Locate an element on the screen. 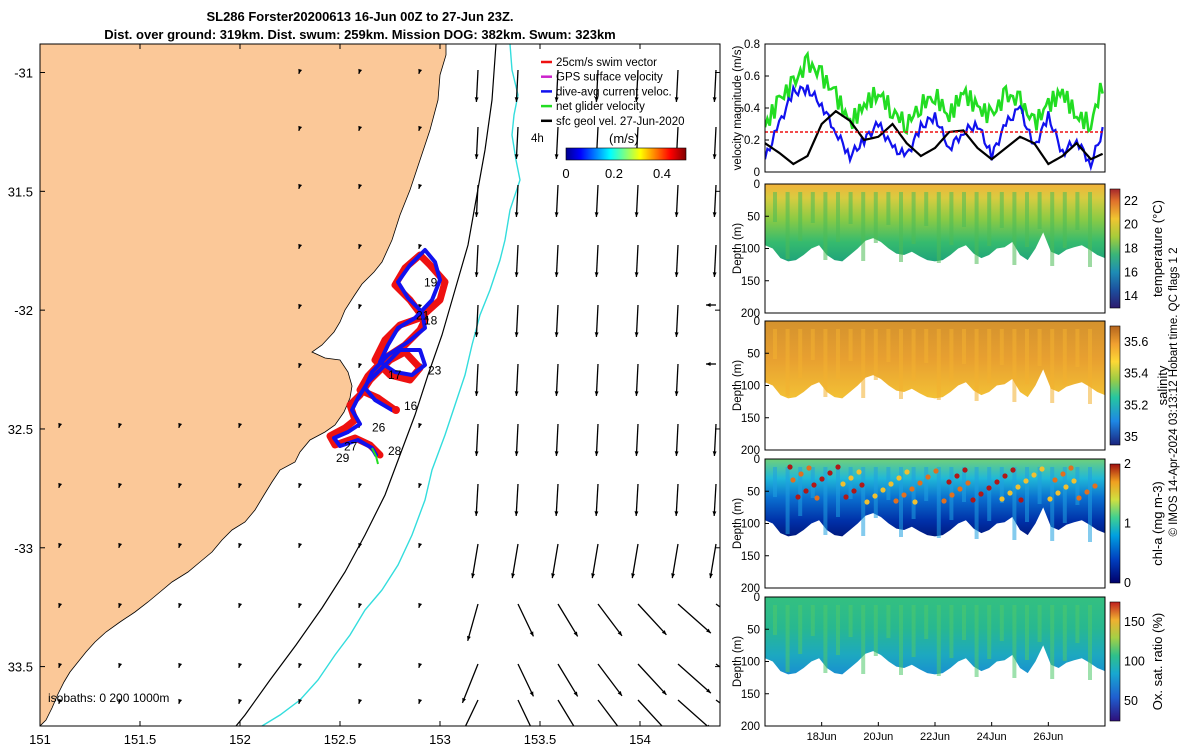 This screenshot has width=1200, height=750. section-colorbar-tick-label: 35 is located at coordinates (1131, 437).